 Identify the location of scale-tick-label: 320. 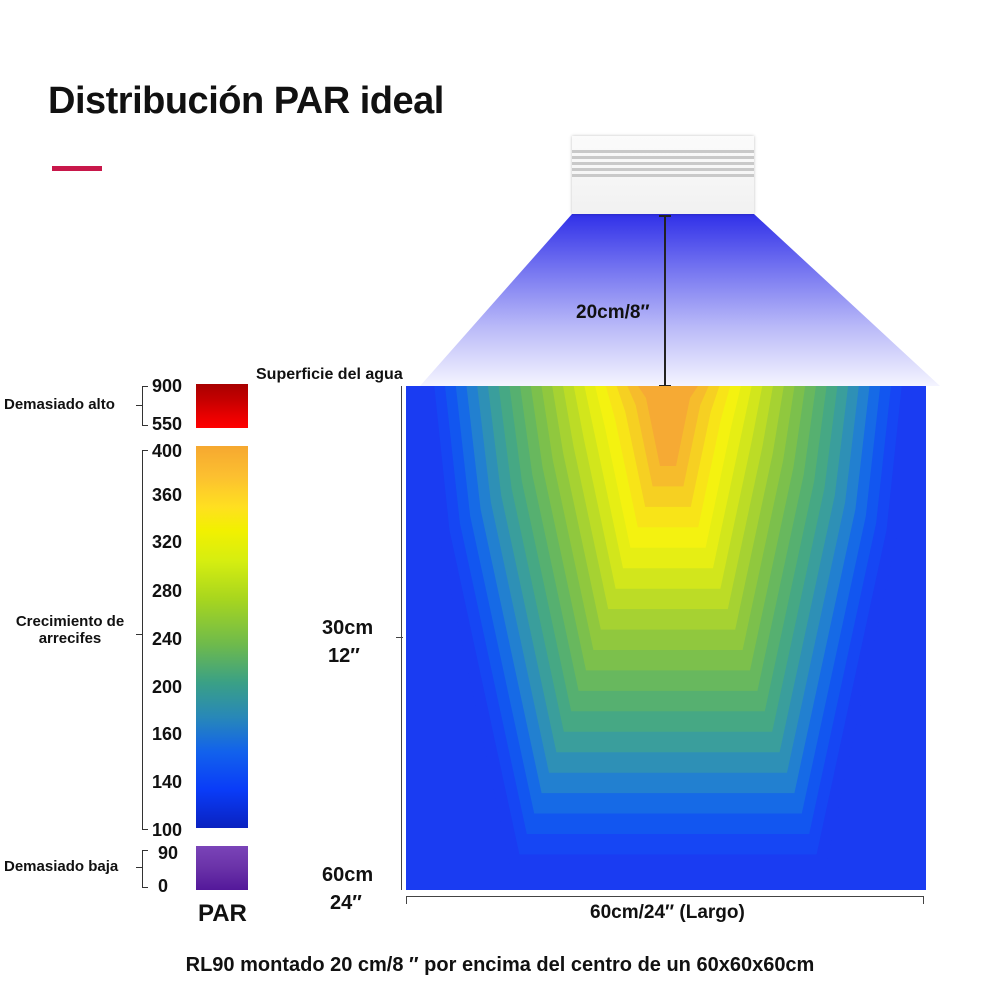
(167, 542).